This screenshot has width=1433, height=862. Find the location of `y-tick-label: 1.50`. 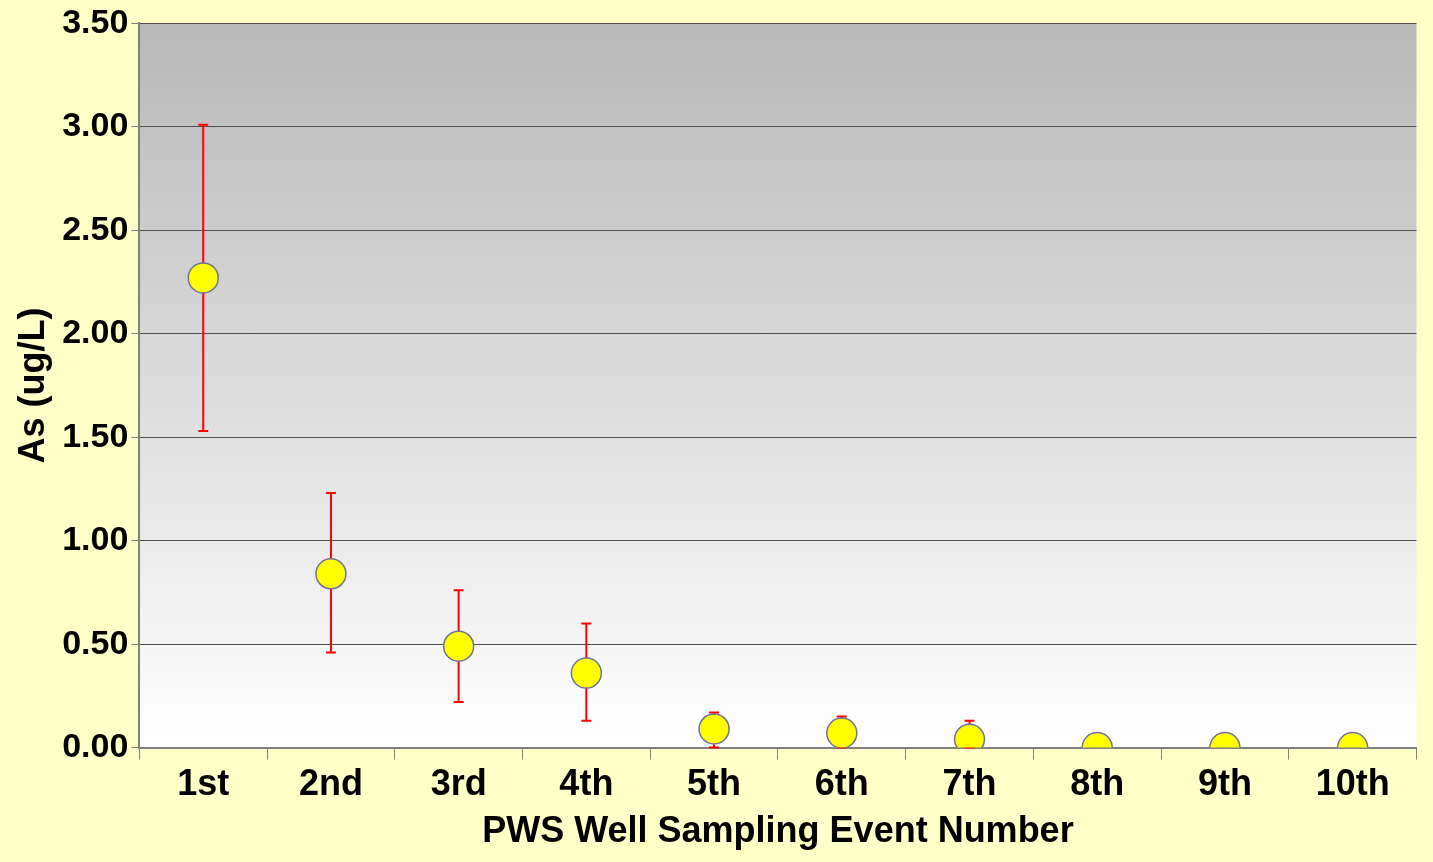

y-tick-label: 1.50 is located at coordinates (95, 434).